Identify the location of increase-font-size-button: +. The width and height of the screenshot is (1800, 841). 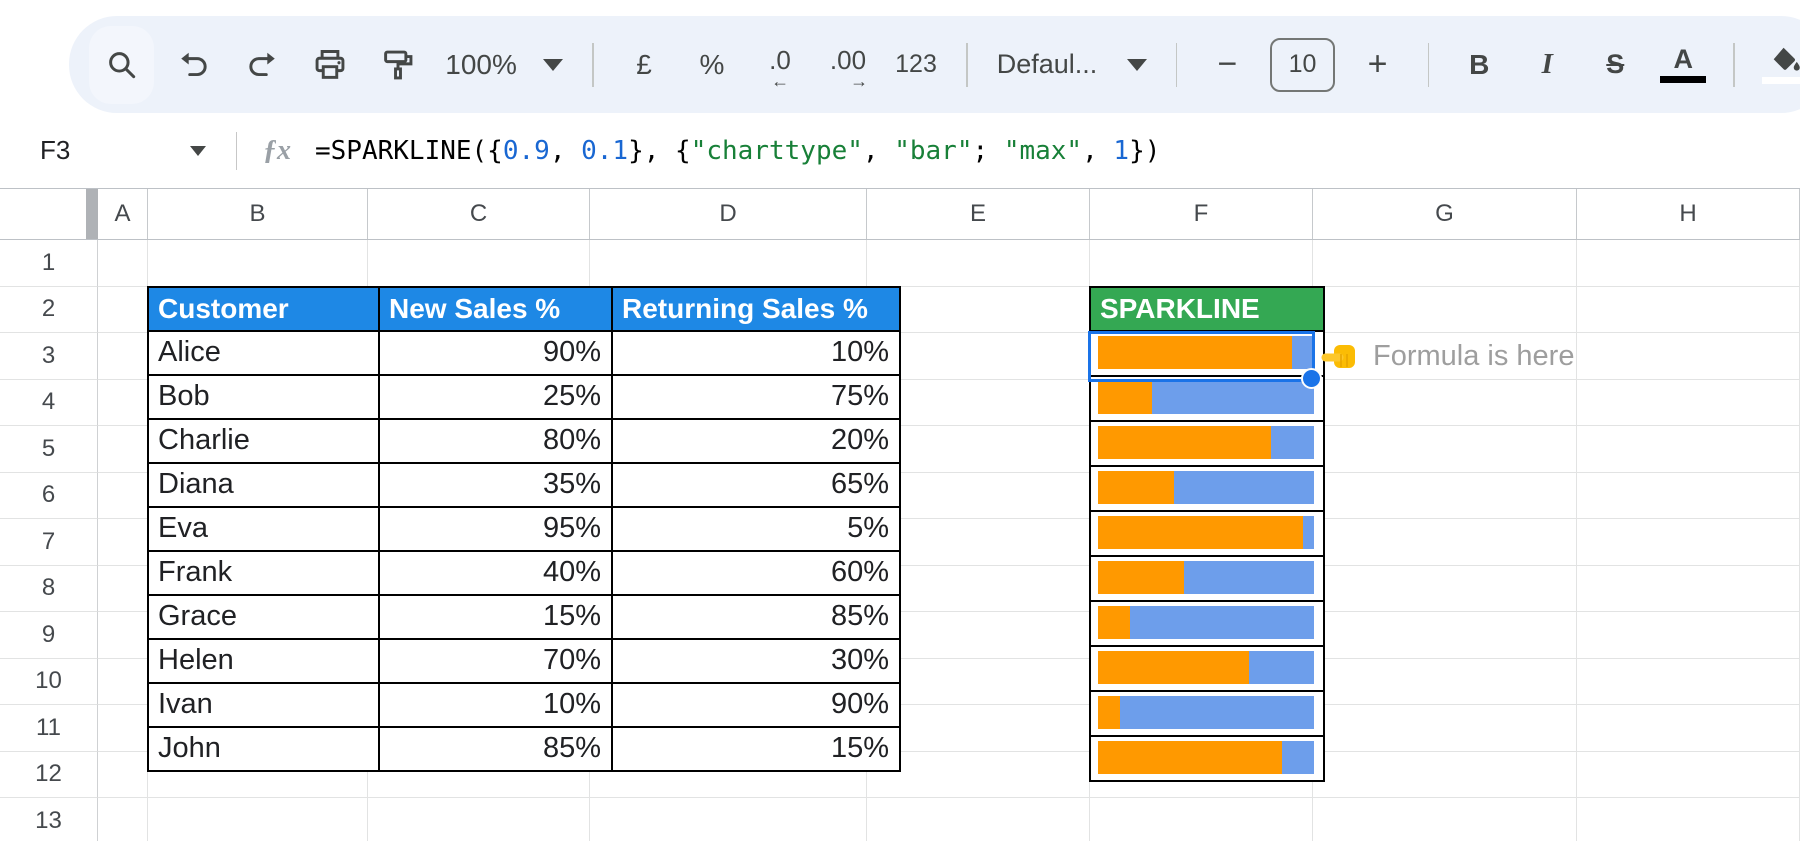
(1378, 65).